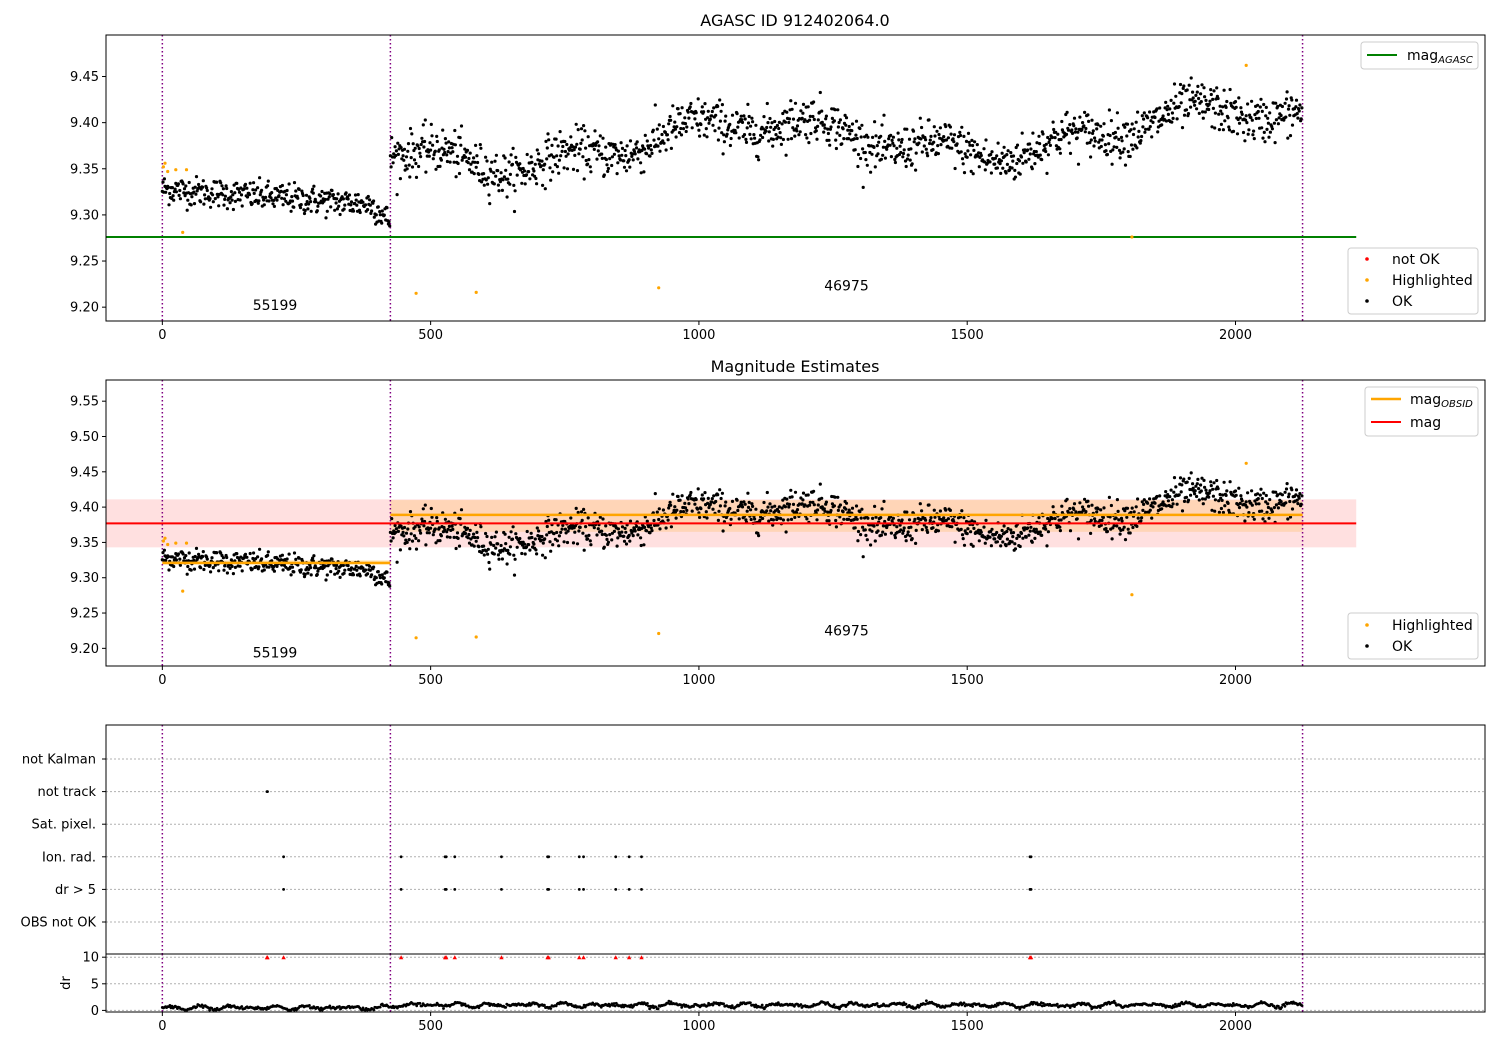 Image resolution: width=1500 pixels, height=1050 pixels. Describe the element at coordinates (1419, 55) in the screenshot. I see `panel-agasc-legend-lines: magAGASC` at that location.